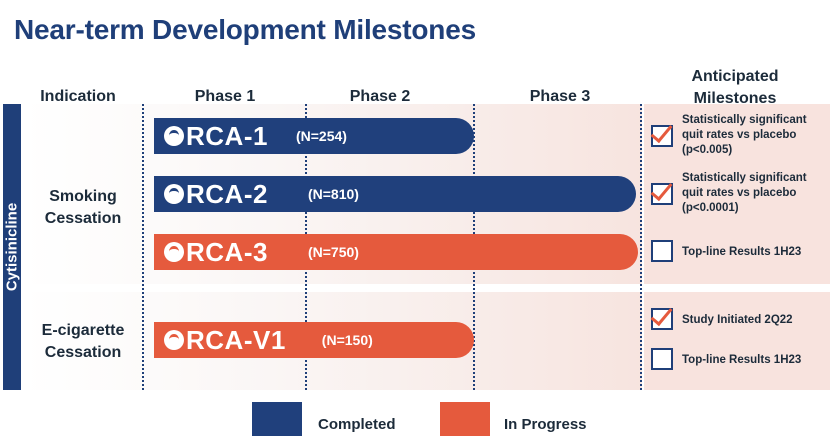 The height and width of the screenshot is (442, 840). What do you see at coordinates (465, 419) in the screenshot?
I see `legend-swatch-in-progress` at bounding box center [465, 419].